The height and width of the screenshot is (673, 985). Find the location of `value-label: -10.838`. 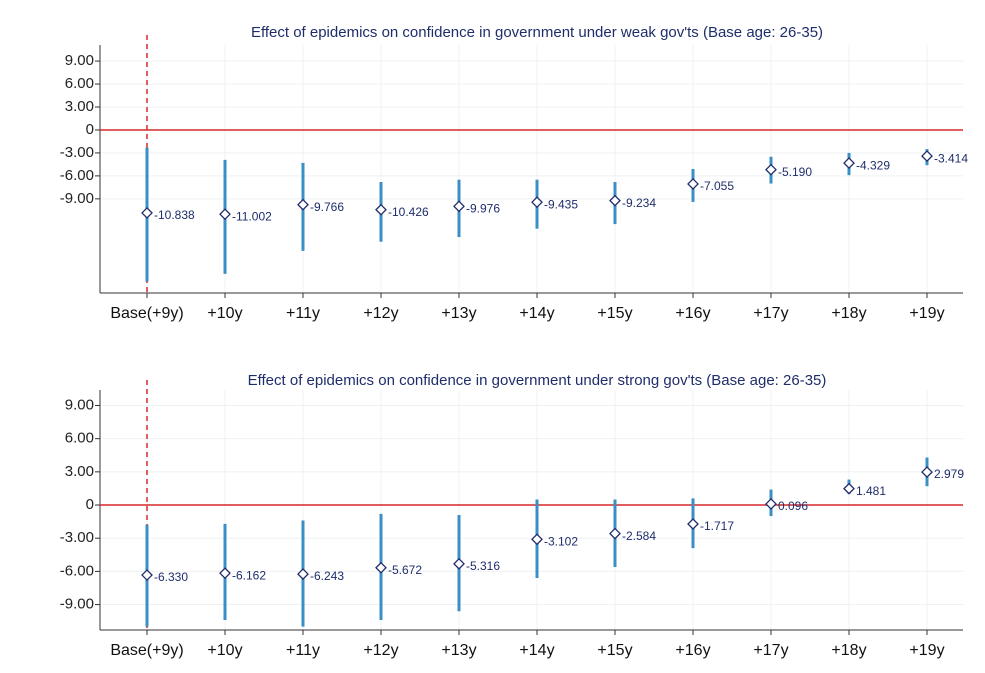

value-label: -10.838 is located at coordinates (174, 215).